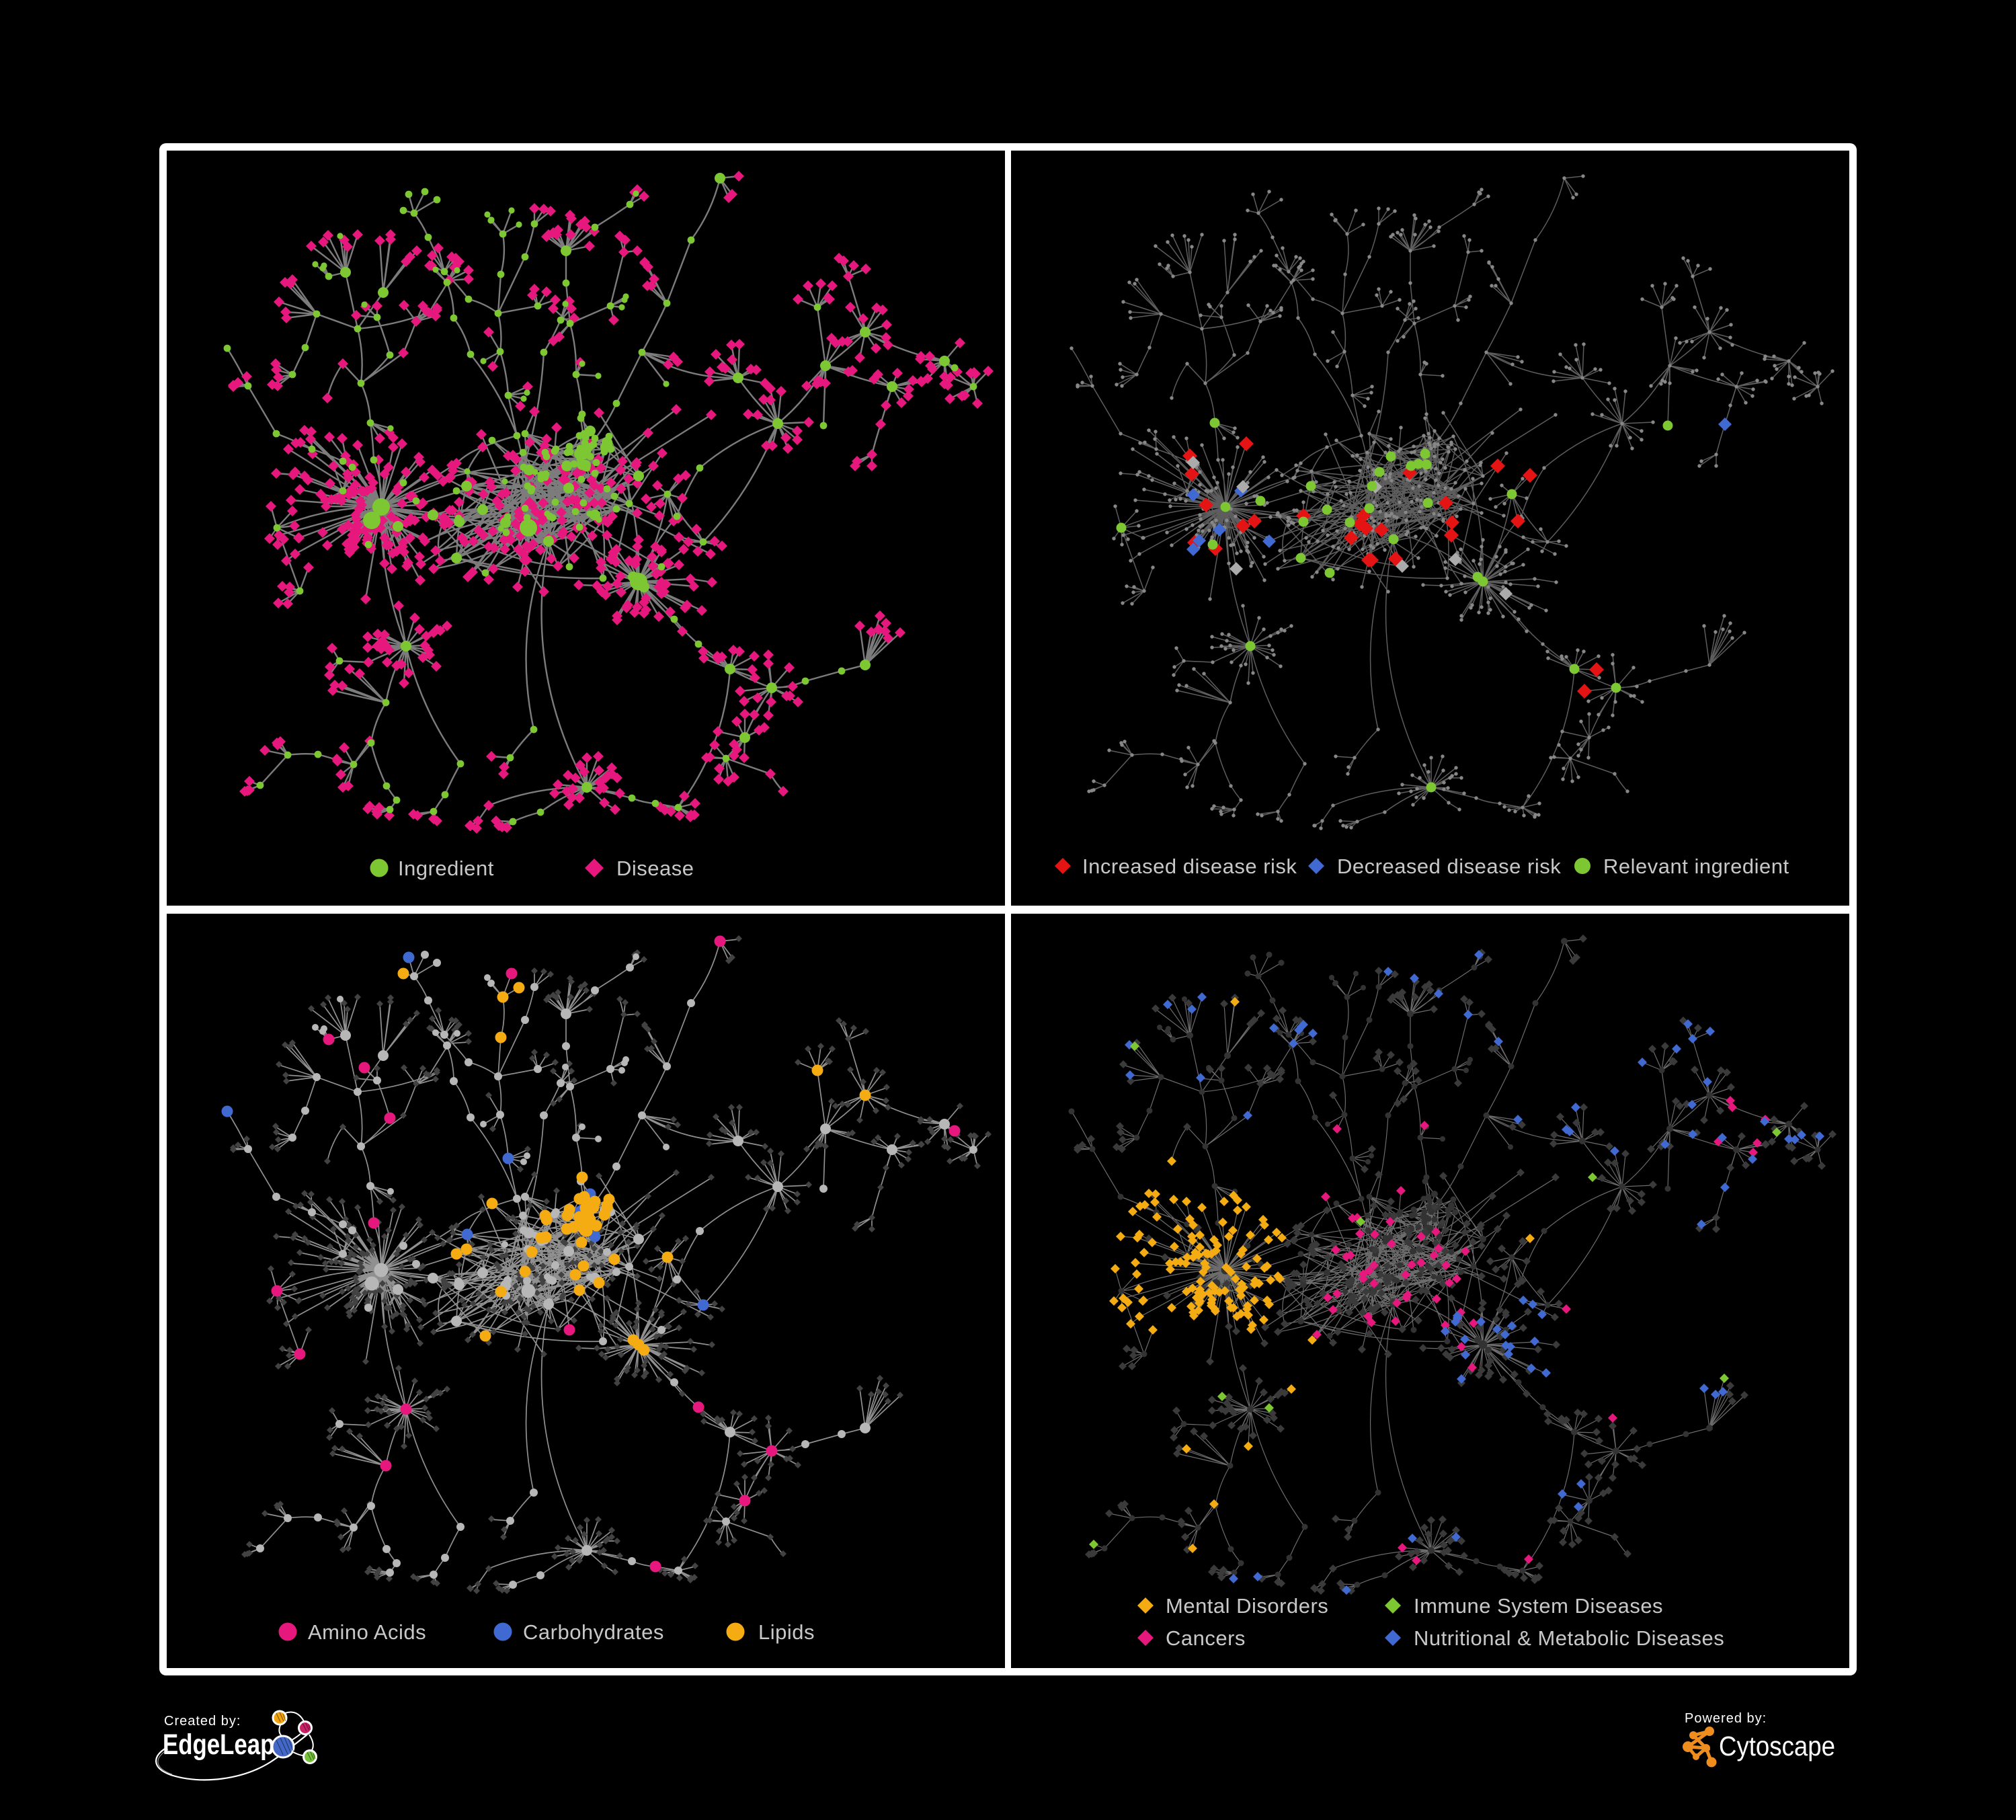 This screenshot has width=2016, height=1820. I want to click on svg-text: Powered by:, so click(1726, 1718).